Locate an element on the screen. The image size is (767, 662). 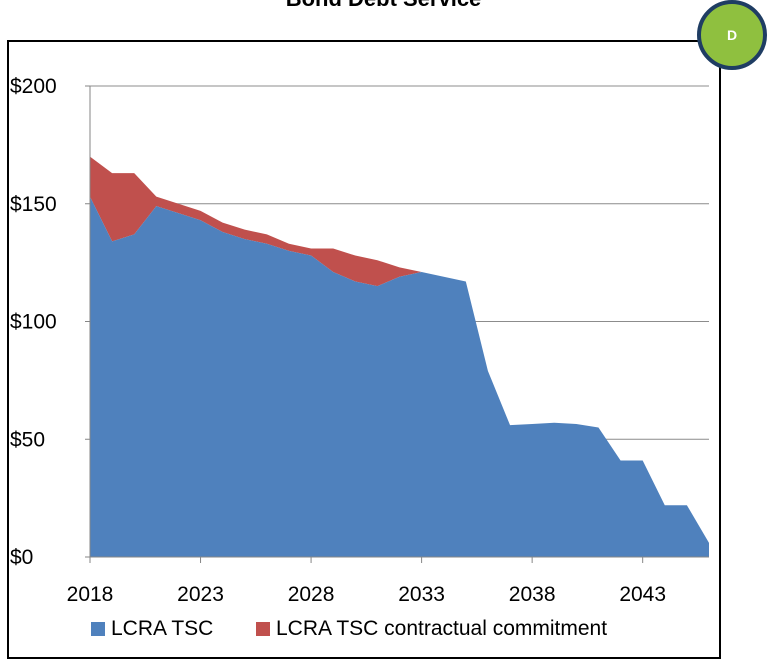
legend-swatch-contractual-commitment is located at coordinates (263, 629).